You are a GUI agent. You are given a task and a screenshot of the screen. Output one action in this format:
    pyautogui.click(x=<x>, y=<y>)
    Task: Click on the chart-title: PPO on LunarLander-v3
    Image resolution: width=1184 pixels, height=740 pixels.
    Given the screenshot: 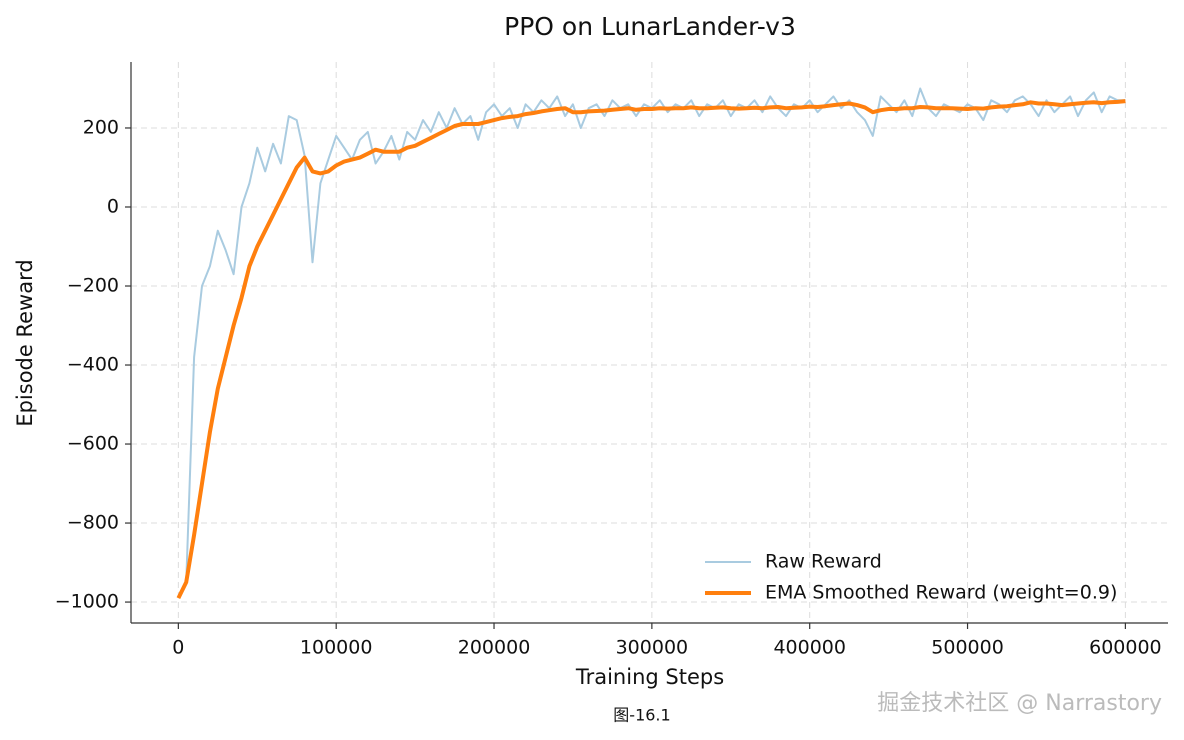 What is the action you would take?
    pyautogui.click(x=650, y=26)
    